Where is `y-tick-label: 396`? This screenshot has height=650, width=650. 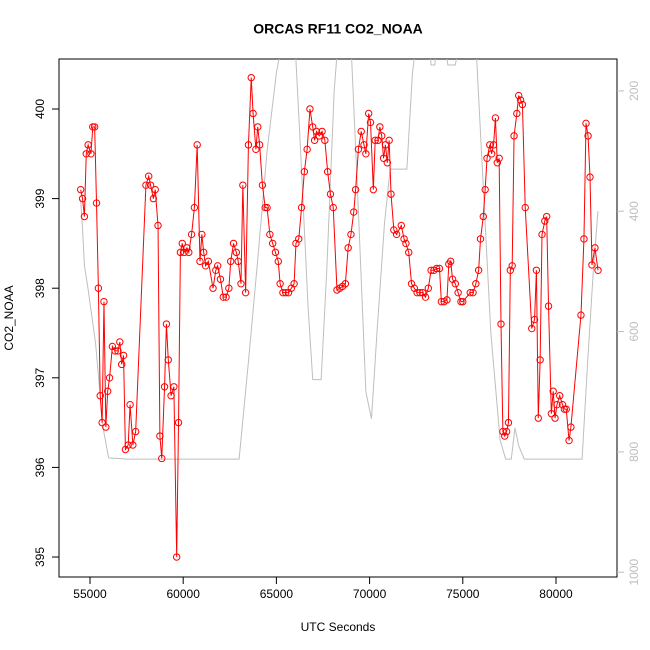 y-tick-label: 396 is located at coordinates (40, 467).